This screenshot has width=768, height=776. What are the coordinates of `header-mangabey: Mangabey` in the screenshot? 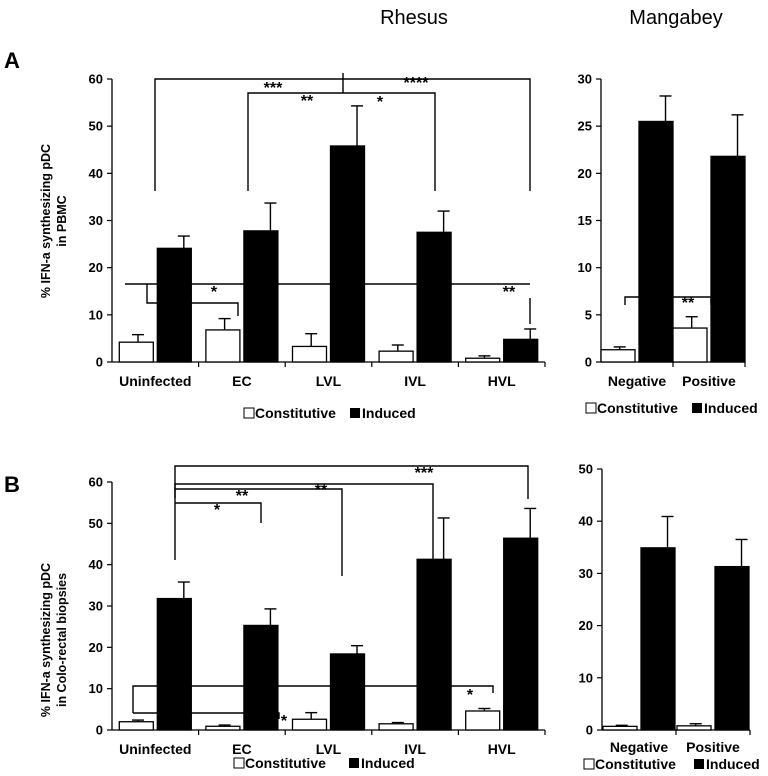 It's located at (675, 18).